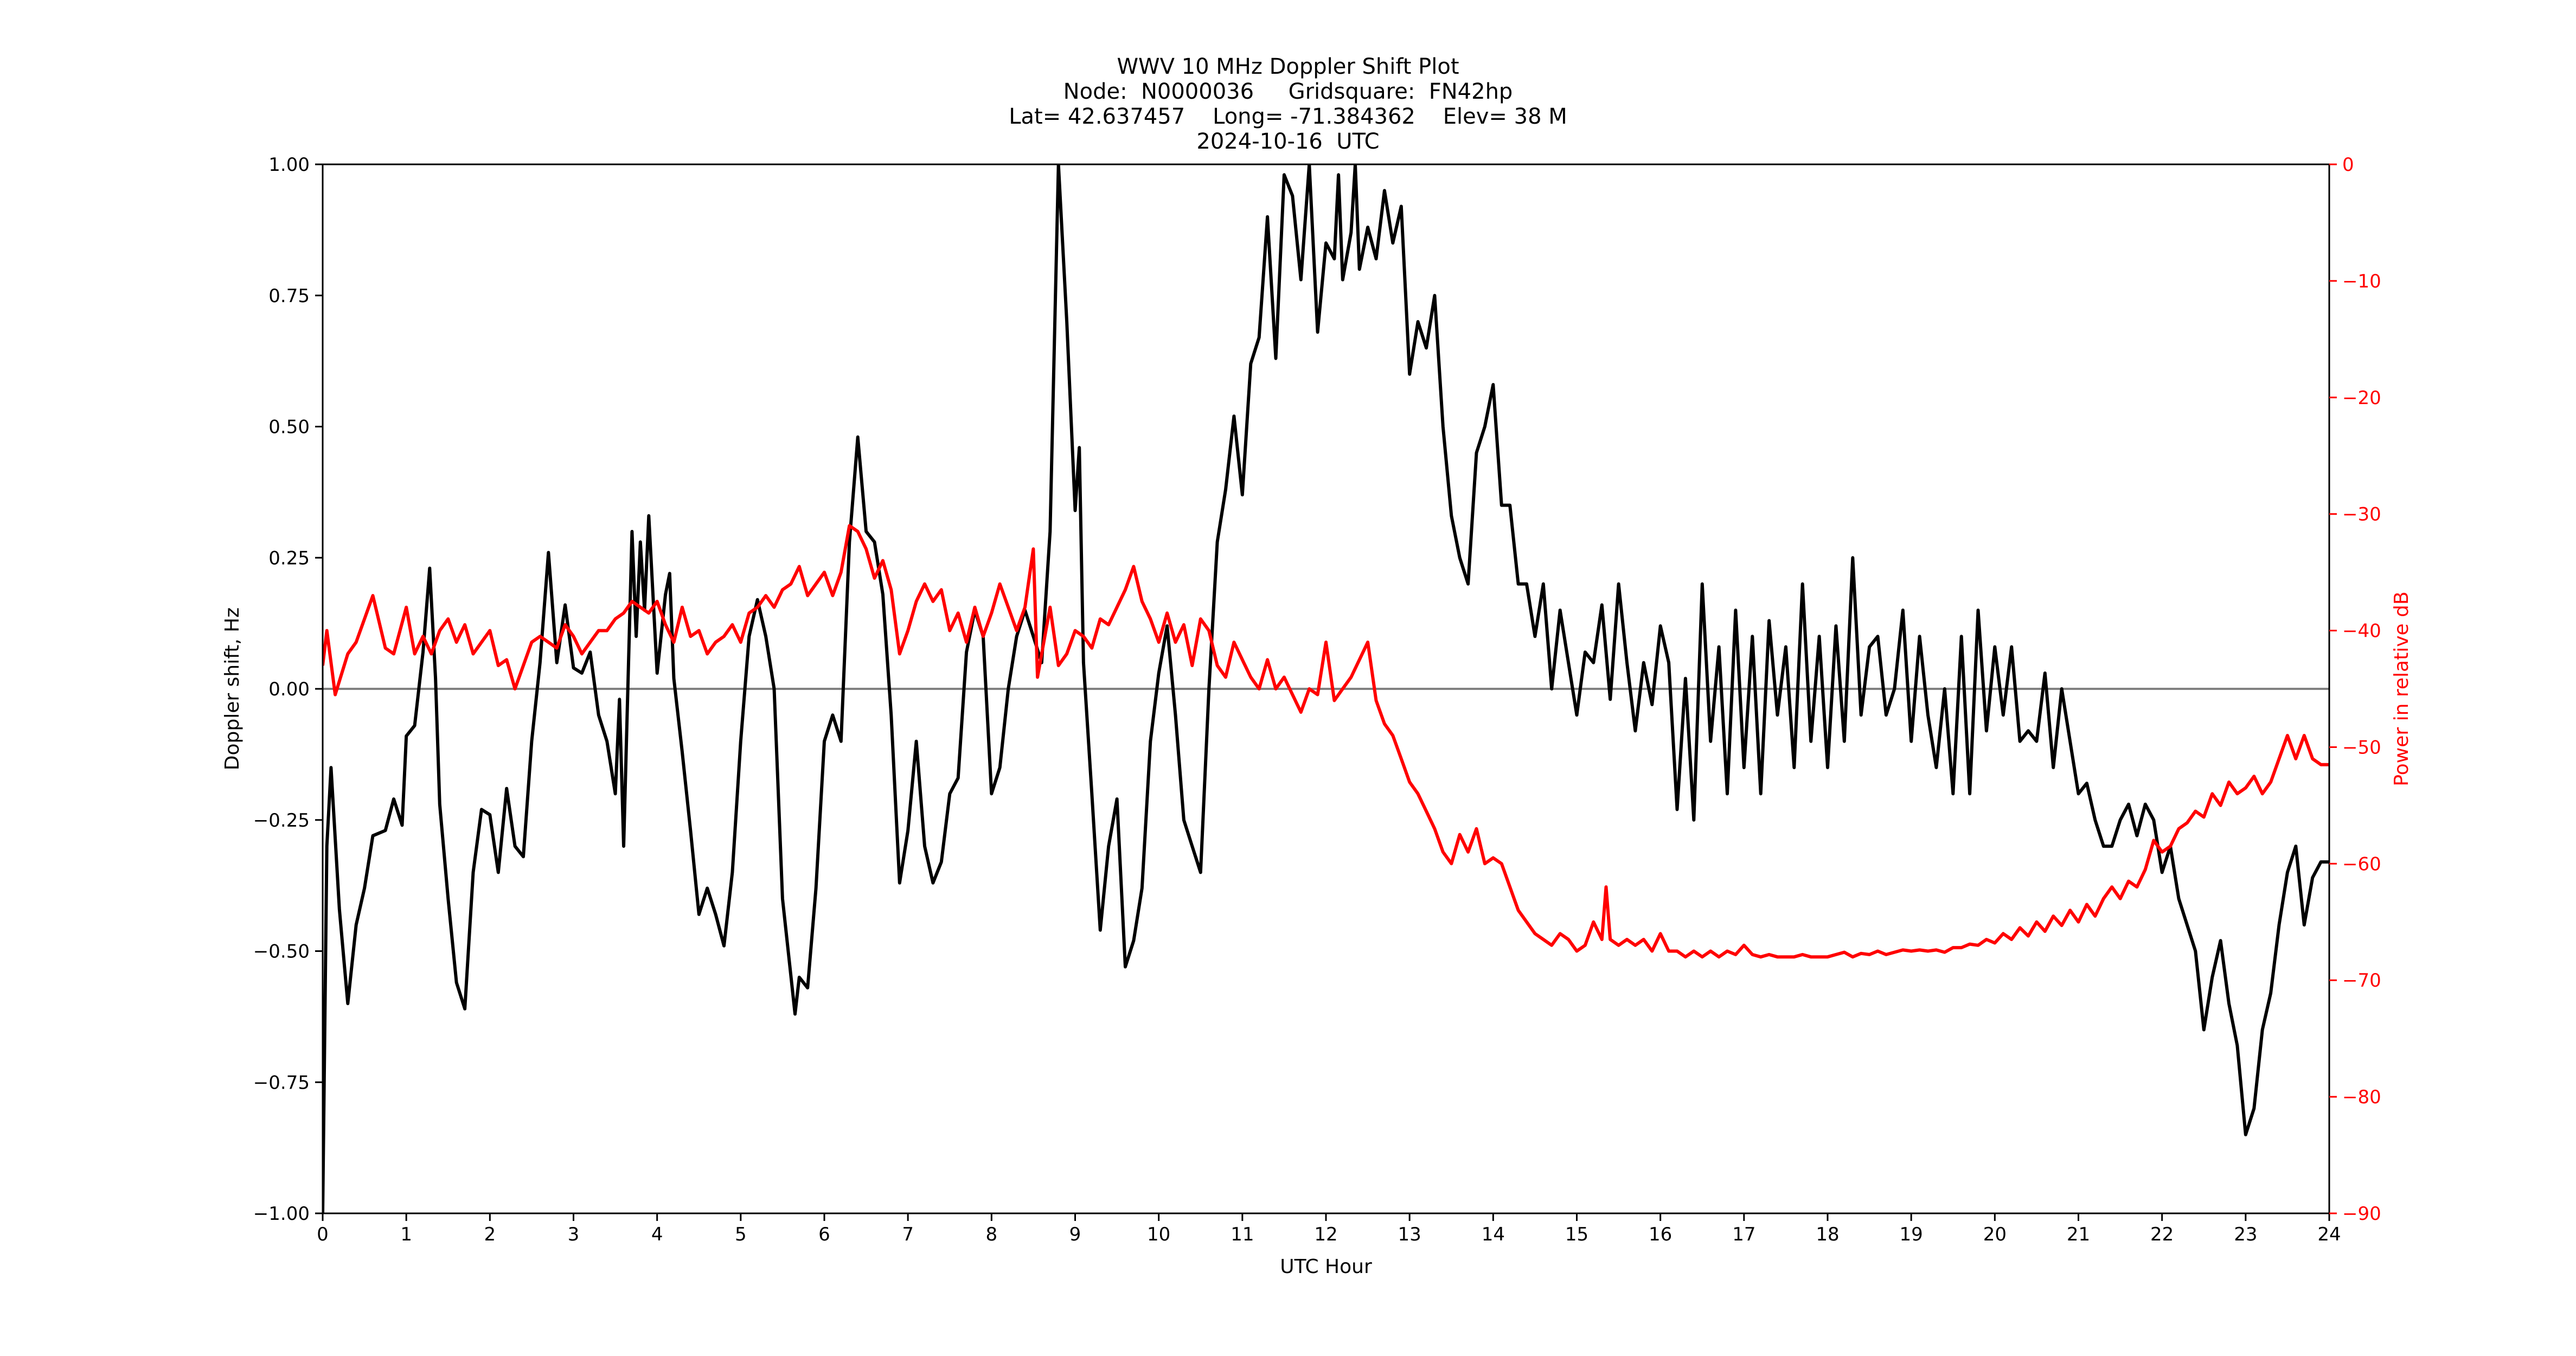 The height and width of the screenshot is (1356, 2576). What do you see at coordinates (1158, 1234) in the screenshot?
I see `x-tick-label: 10` at bounding box center [1158, 1234].